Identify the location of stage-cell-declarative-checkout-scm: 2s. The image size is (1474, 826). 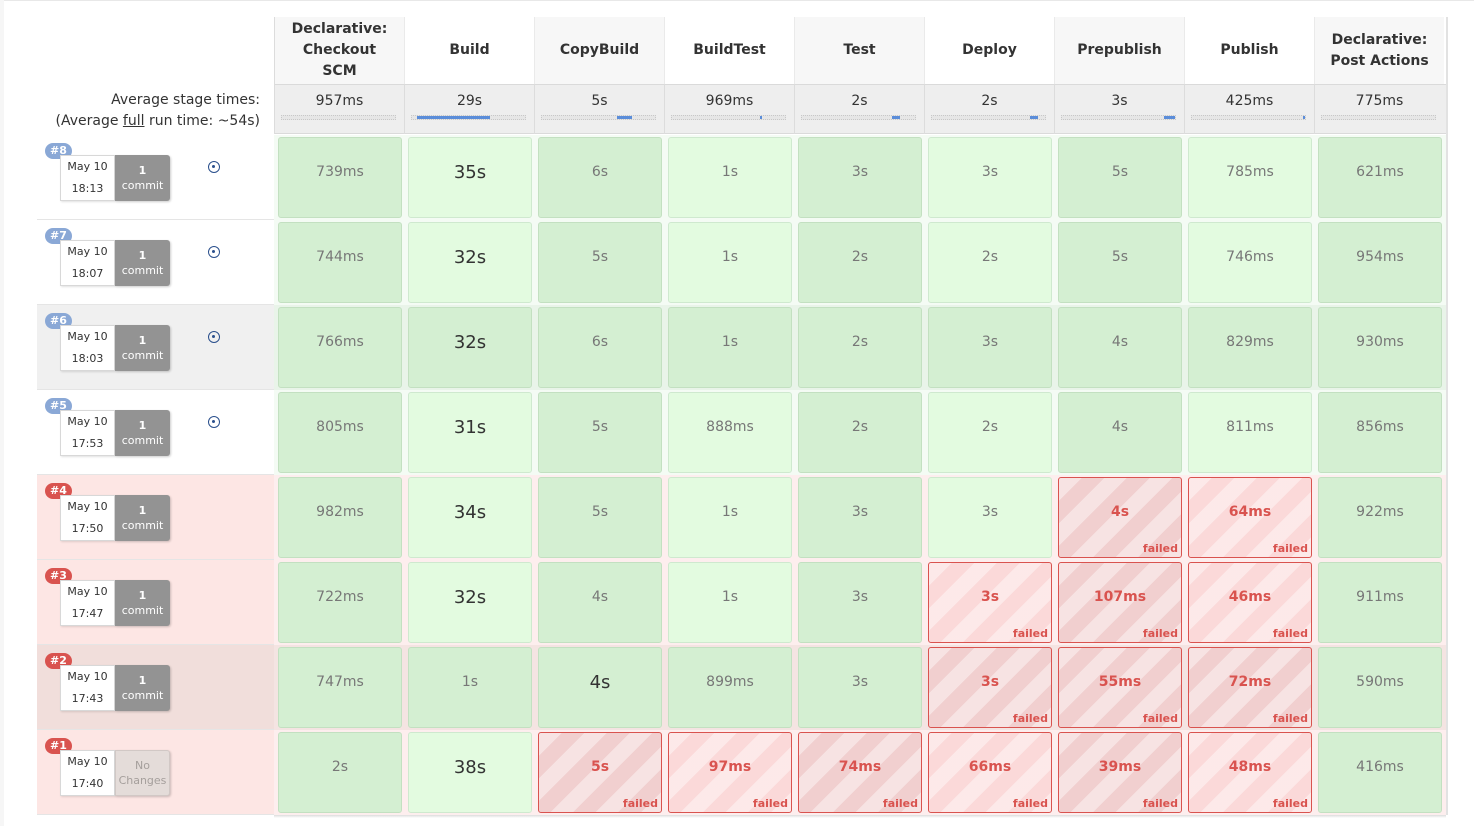
(340, 772).